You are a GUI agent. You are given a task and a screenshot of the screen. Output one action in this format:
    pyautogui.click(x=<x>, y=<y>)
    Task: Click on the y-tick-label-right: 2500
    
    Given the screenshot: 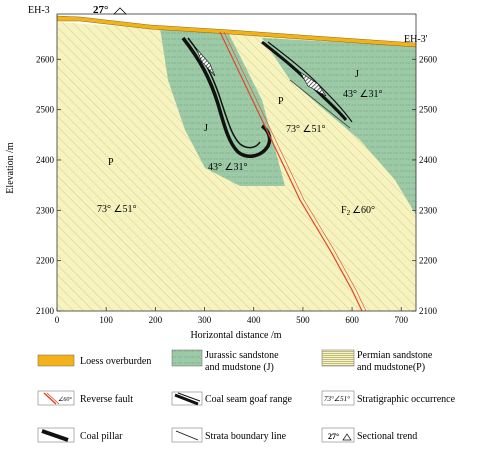 What is the action you would take?
    pyautogui.click(x=428, y=110)
    